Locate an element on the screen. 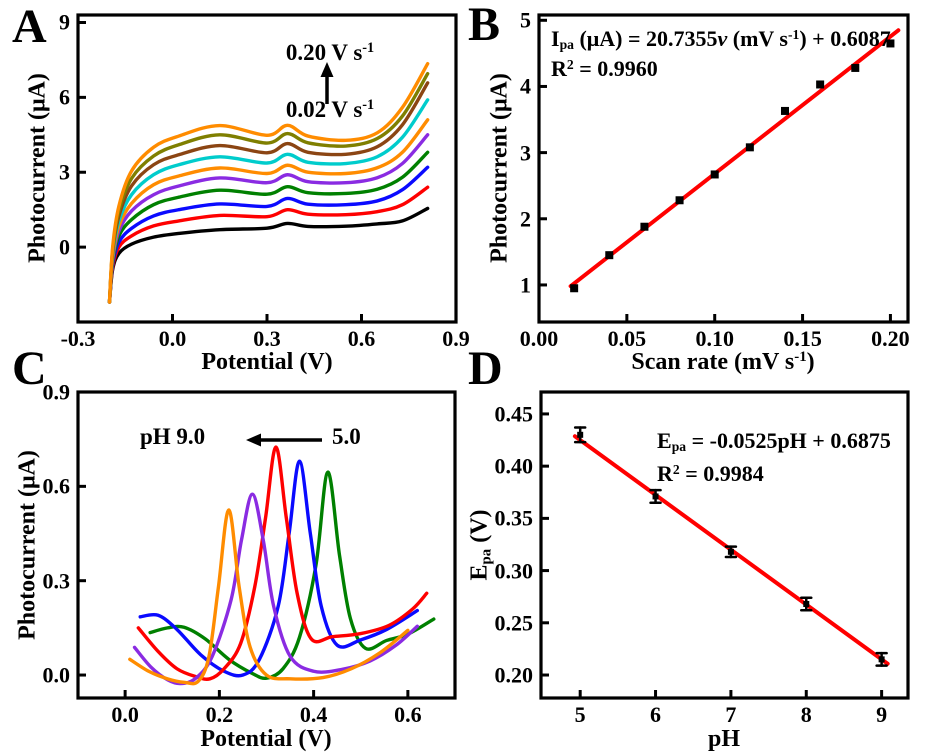  y-tick-label-b: 2 is located at coordinates (525, 219).